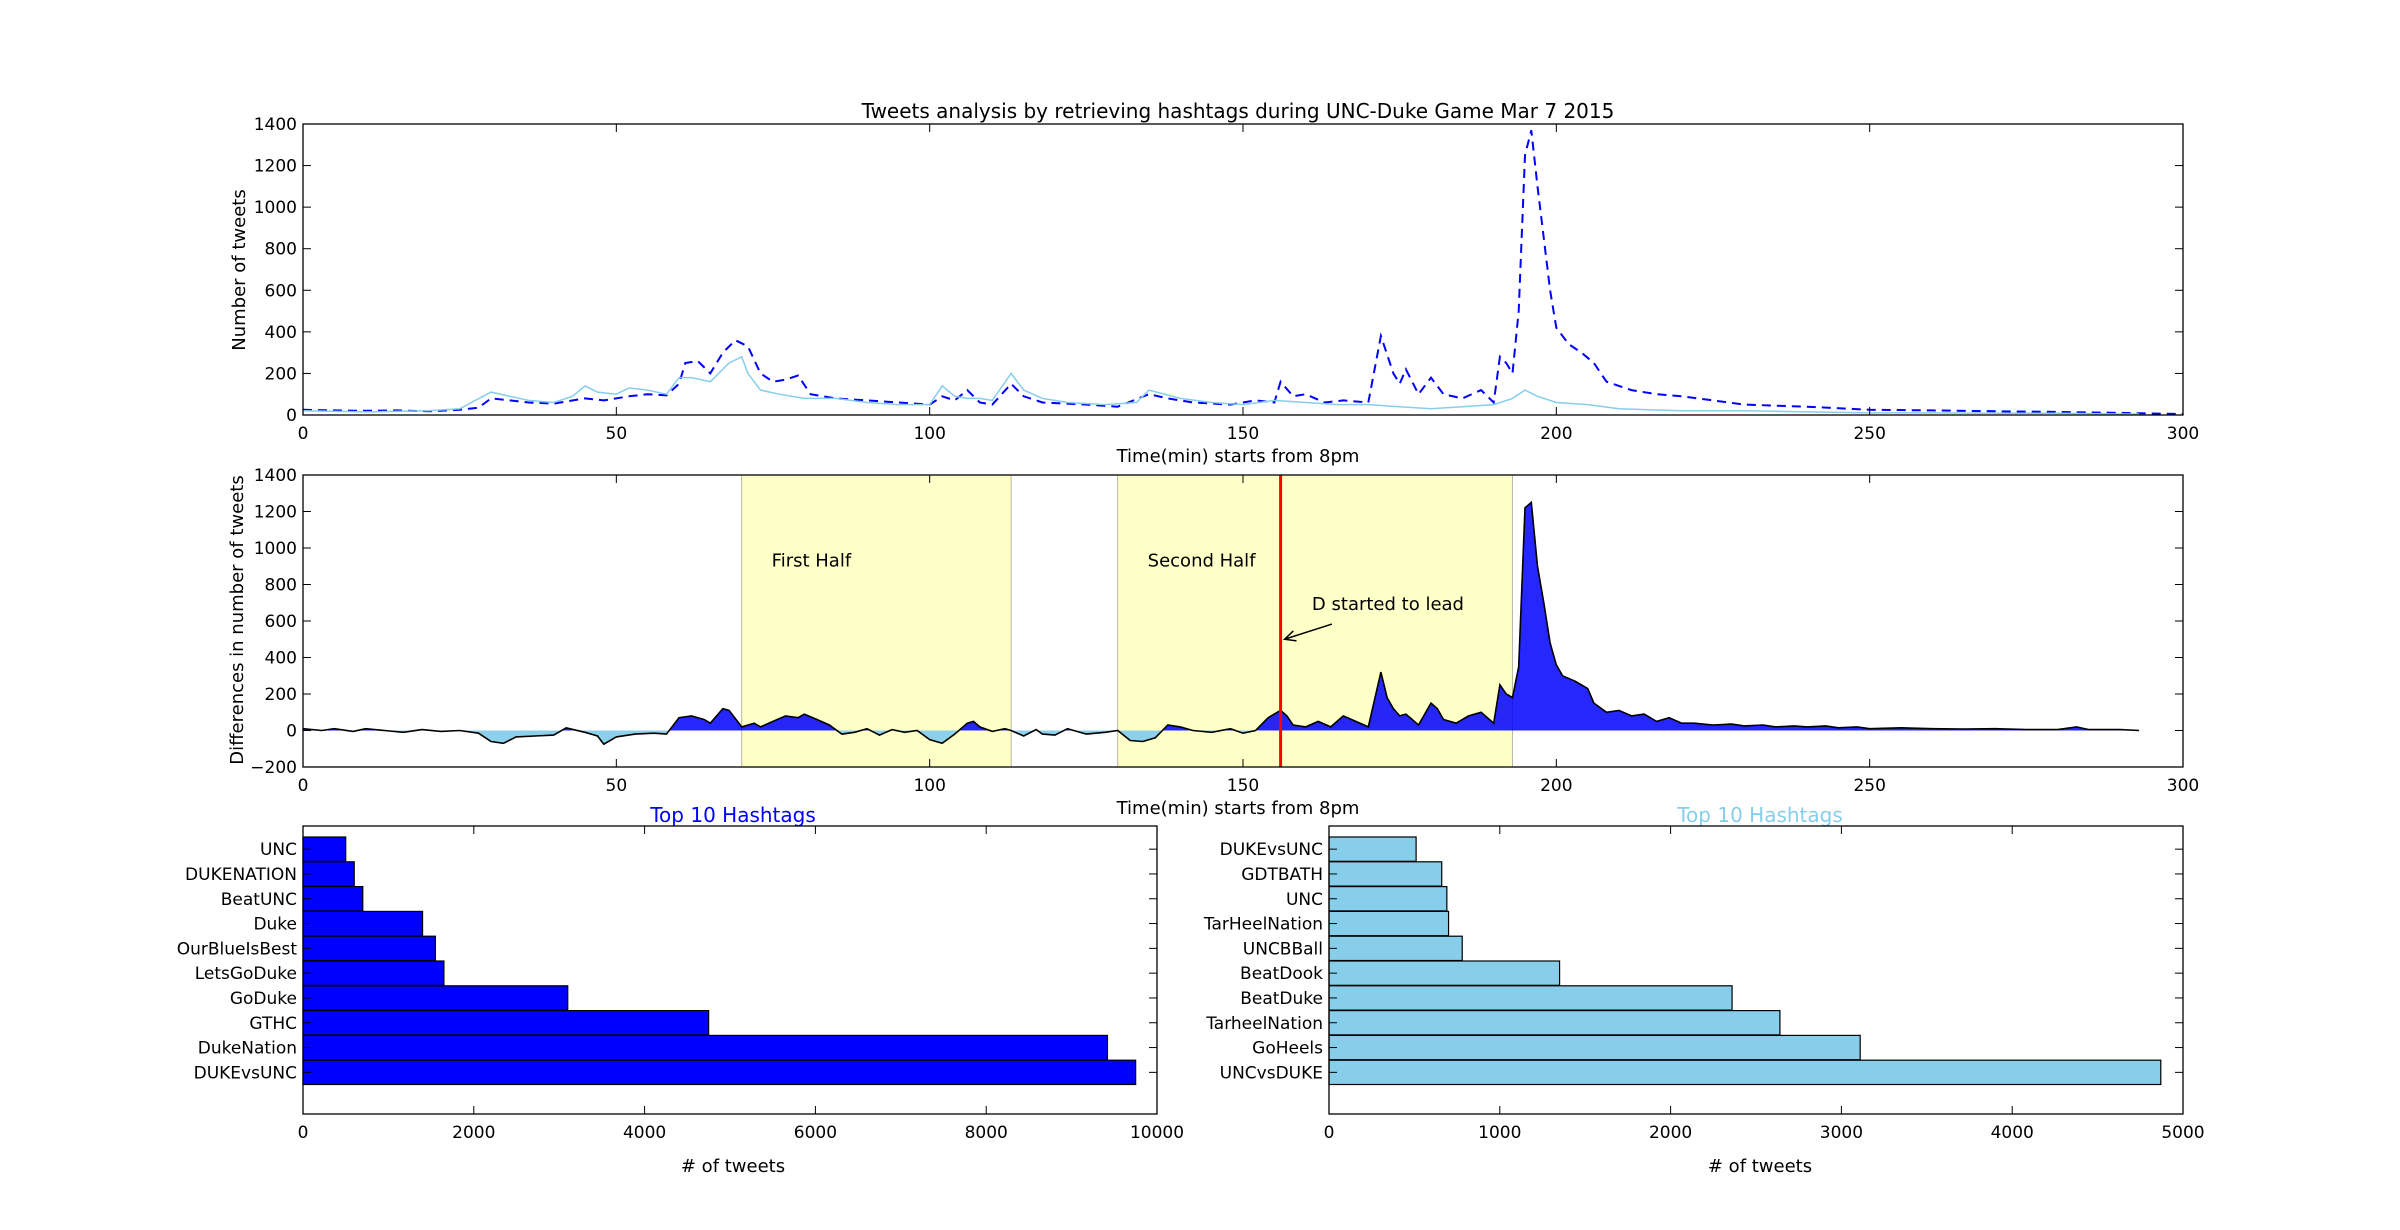 The height and width of the screenshot is (1230, 2400). Describe the element at coordinates (1281, 974) in the screenshot. I see `right-bar-category-label: BeatDook` at that location.